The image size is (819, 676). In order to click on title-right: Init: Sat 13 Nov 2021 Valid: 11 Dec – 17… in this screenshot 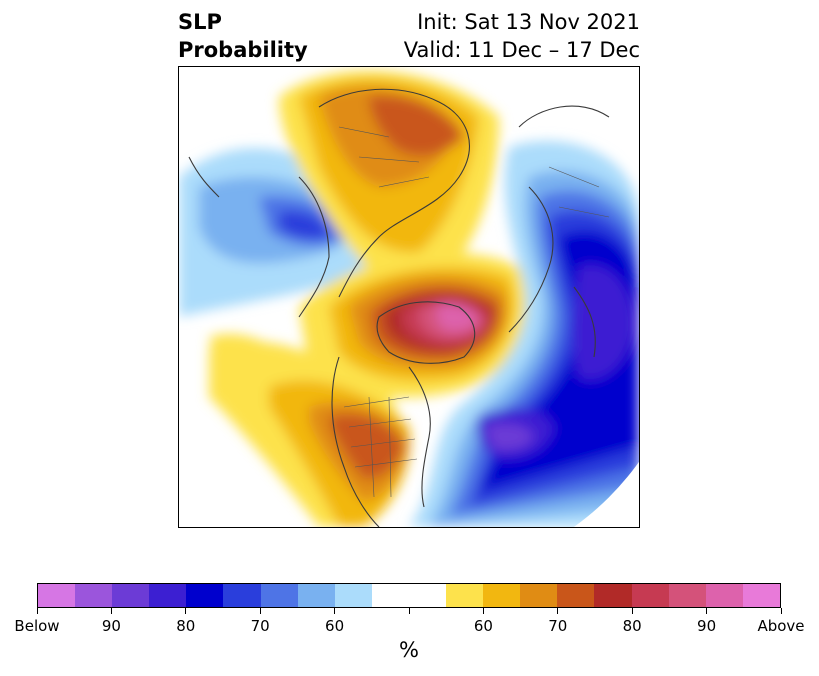, I will do `click(522, 36)`.